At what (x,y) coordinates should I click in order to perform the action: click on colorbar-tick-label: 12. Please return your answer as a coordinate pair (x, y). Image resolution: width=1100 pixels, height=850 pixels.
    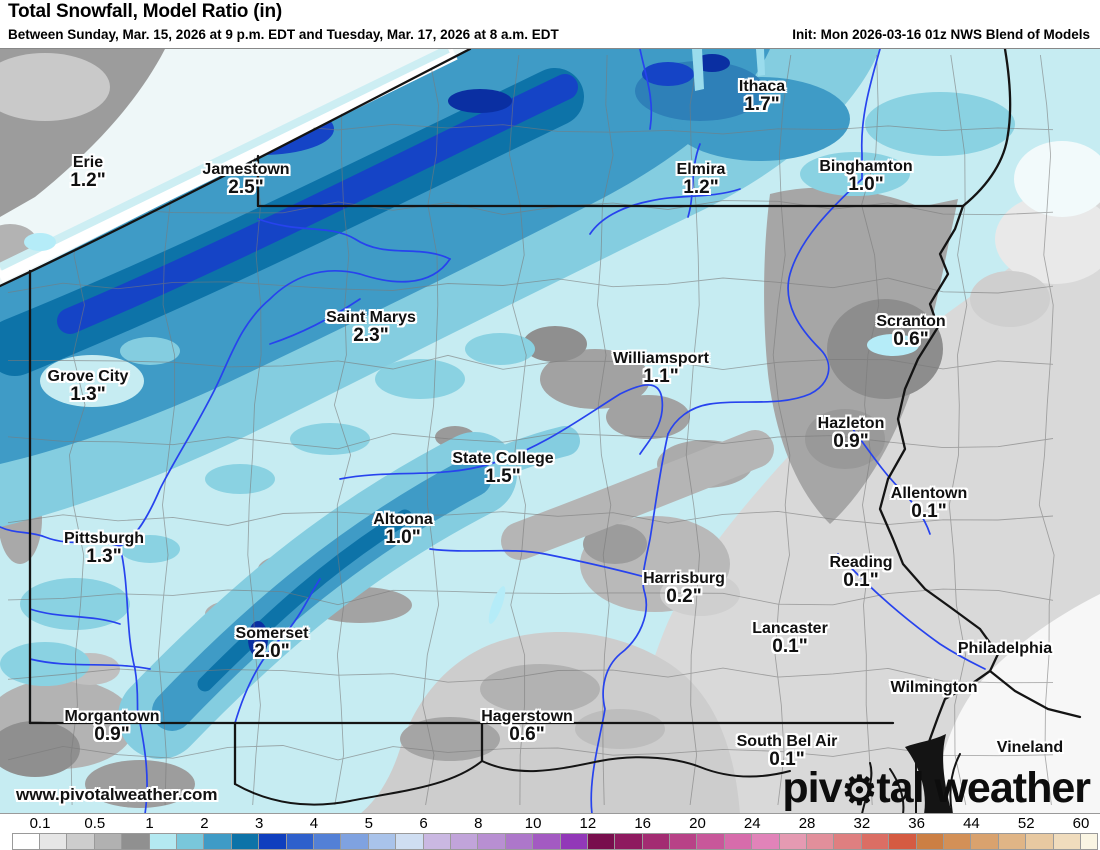
    Looking at the image, I should click on (588, 823).